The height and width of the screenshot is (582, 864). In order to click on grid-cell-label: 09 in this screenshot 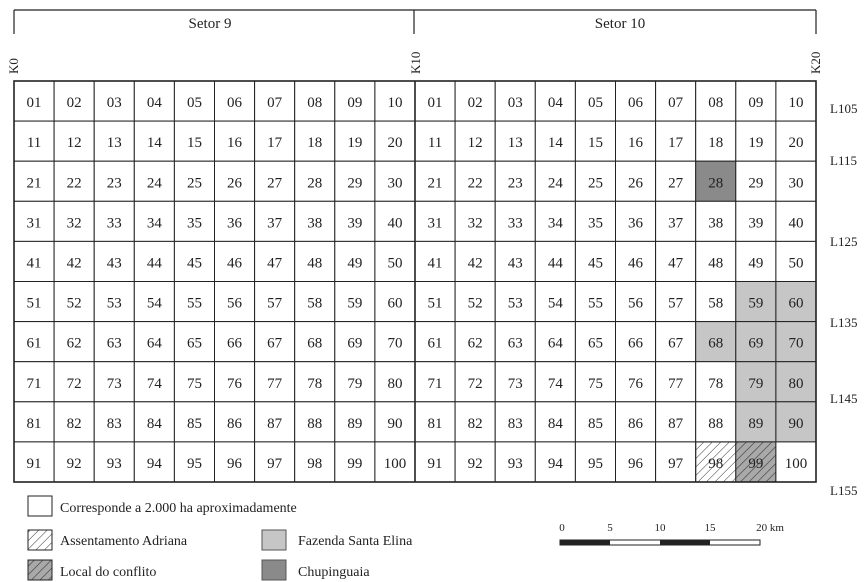, I will do `click(354, 103)`.